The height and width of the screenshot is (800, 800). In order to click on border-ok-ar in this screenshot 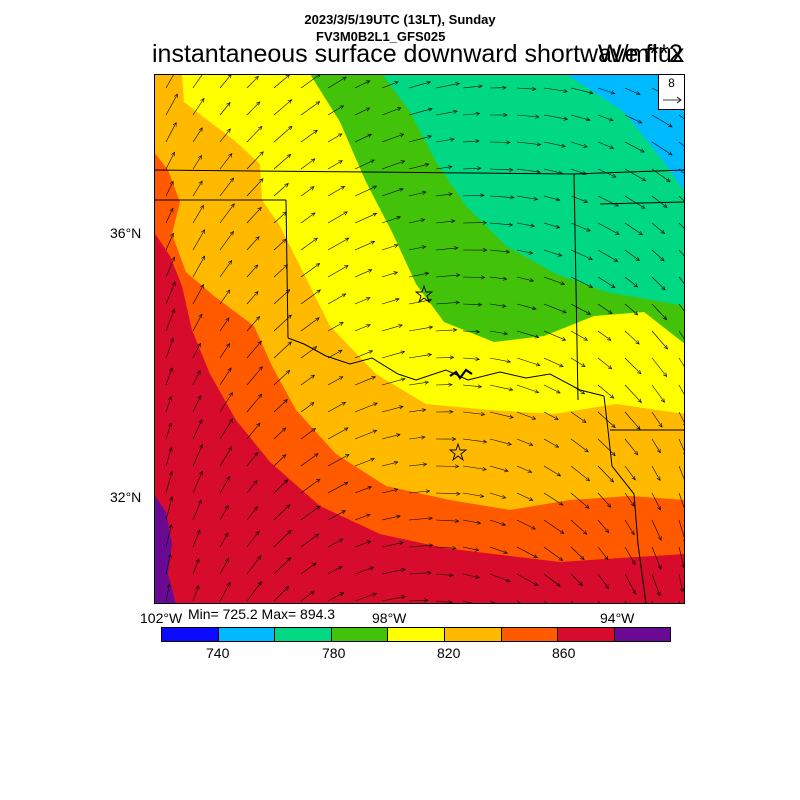, I will do `click(576, 287)`.